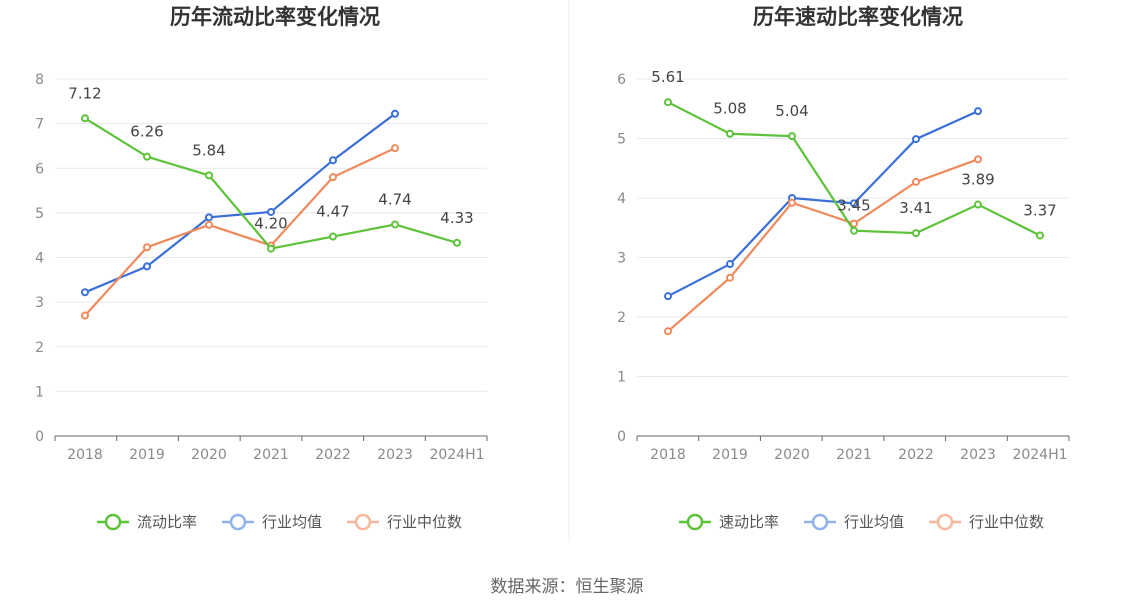  Describe the element at coordinates (915, 208) in the screenshot. I see `data-label: 3.41` at that location.